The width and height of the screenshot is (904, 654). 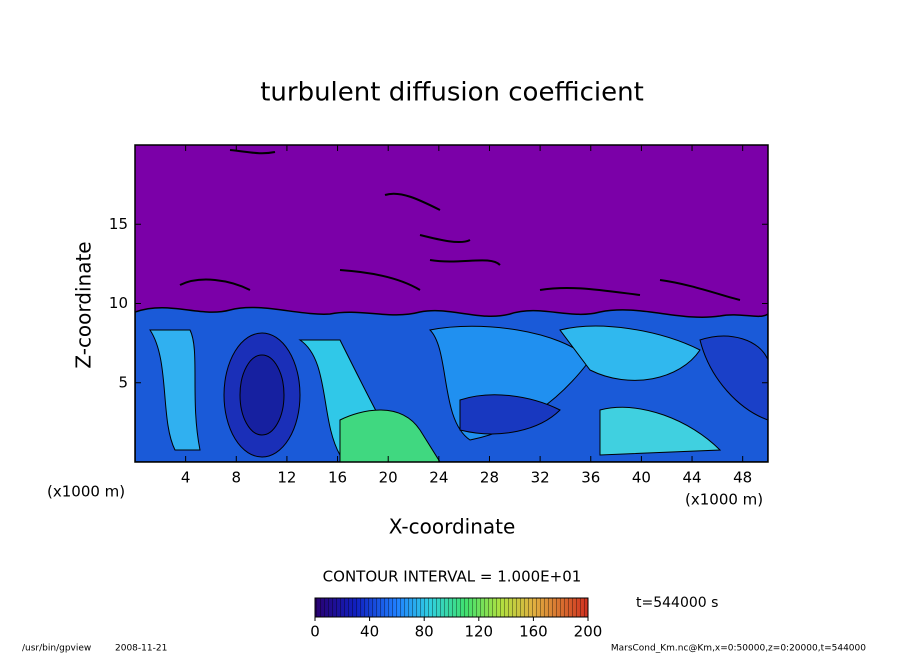 I want to click on x-tick-label: 16, so click(x=337, y=478).